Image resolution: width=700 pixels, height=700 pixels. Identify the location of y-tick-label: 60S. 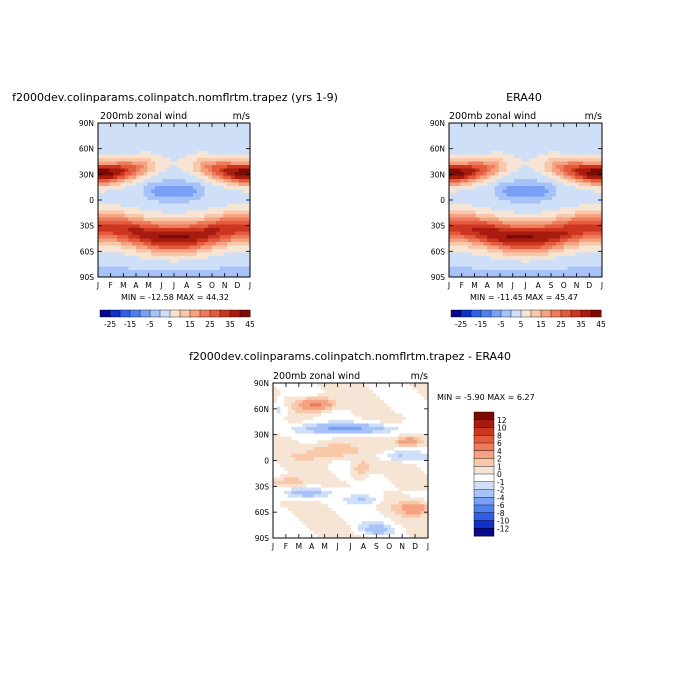
(87, 251).